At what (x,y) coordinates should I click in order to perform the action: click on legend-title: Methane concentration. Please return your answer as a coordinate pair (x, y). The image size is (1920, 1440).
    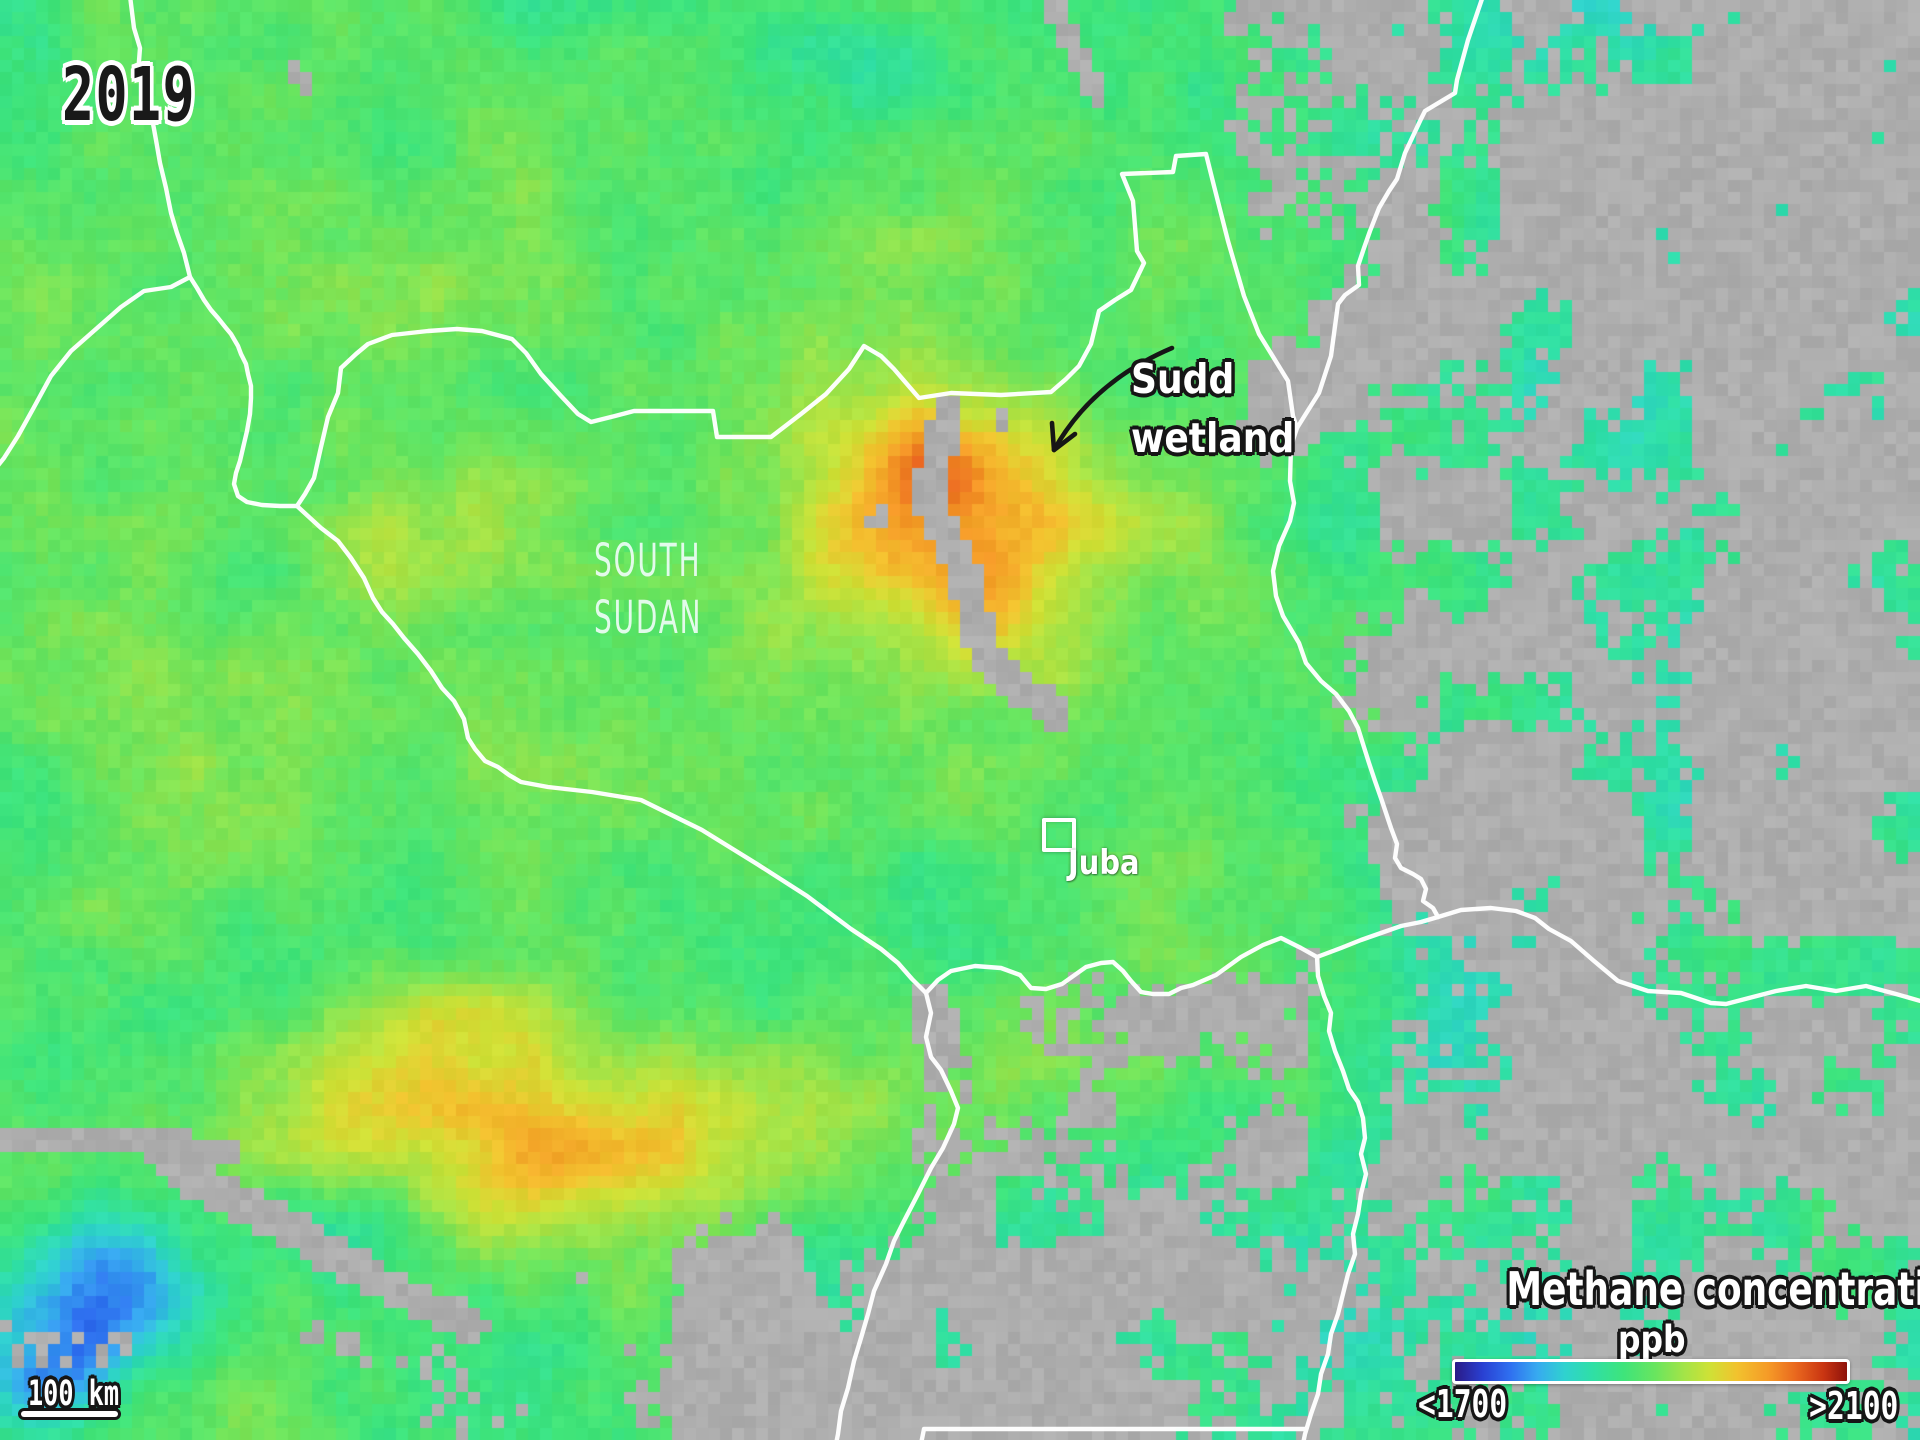
    Looking at the image, I should click on (1713, 1289).